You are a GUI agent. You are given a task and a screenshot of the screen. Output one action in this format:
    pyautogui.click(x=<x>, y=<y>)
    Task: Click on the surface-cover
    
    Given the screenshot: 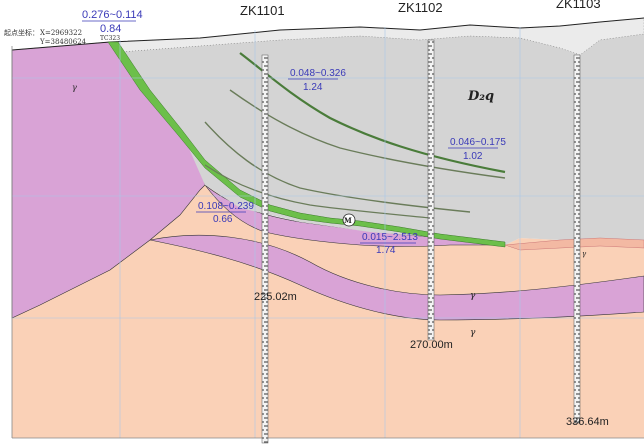 What is the action you would take?
    pyautogui.click(x=376, y=36)
    